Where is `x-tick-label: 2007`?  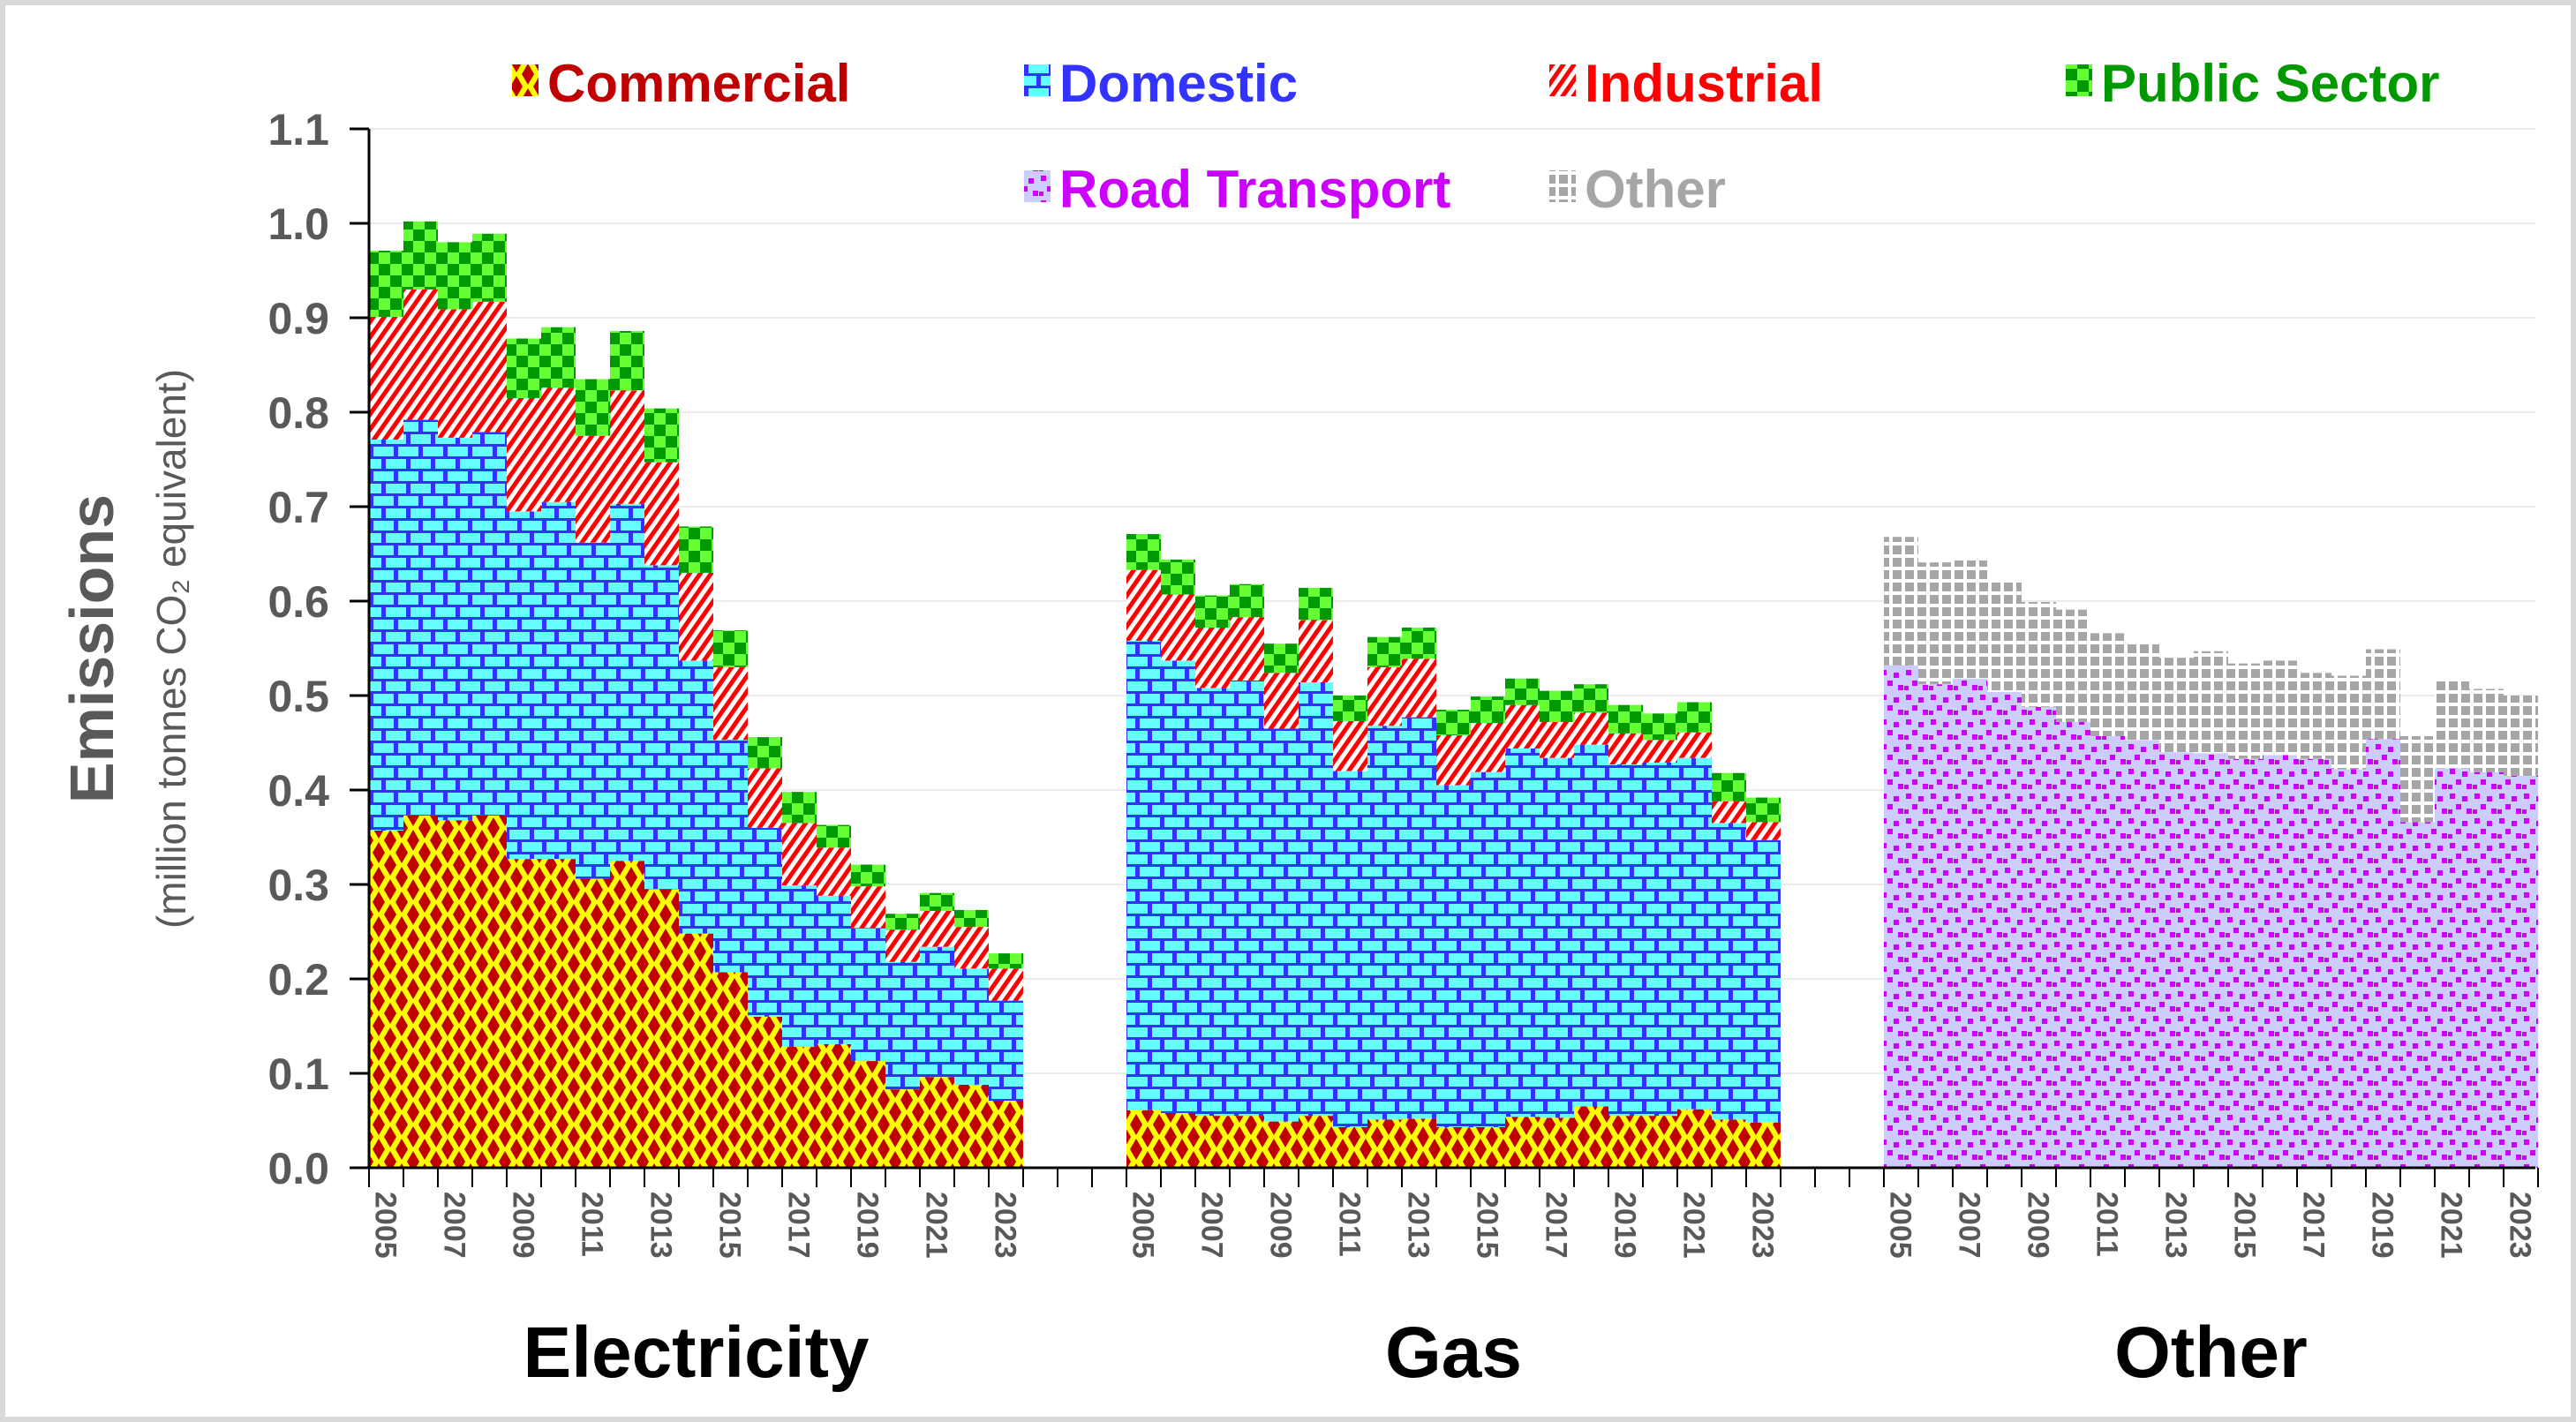 x-tick-label: 2007 is located at coordinates (1970, 1225).